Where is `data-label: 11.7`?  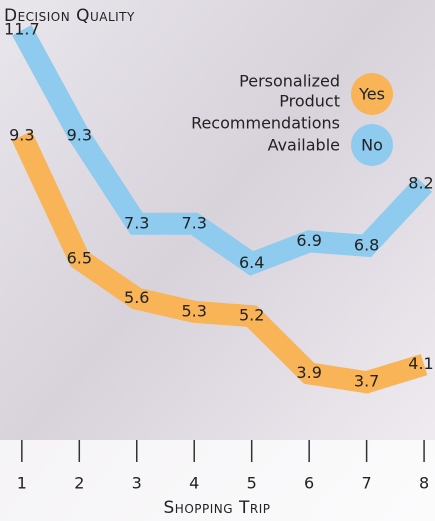 data-label: 11.7 is located at coordinates (22, 29).